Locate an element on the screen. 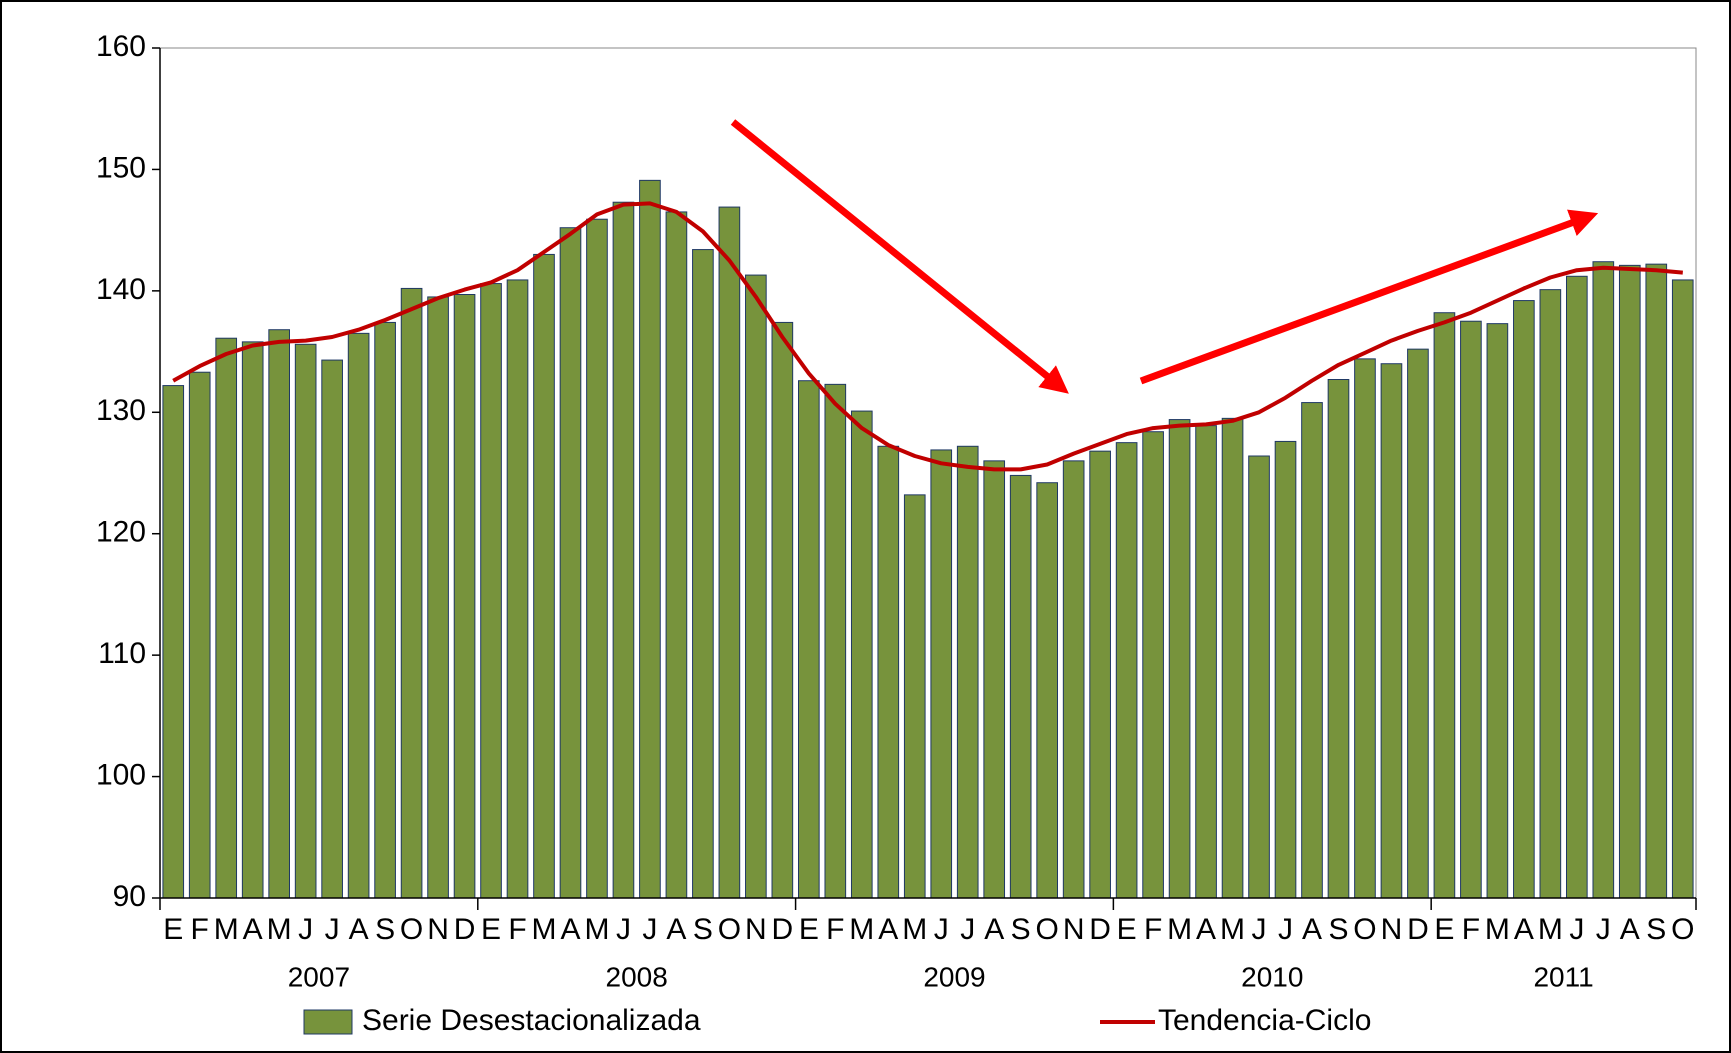  up-arrow is located at coordinates (1369, 297).